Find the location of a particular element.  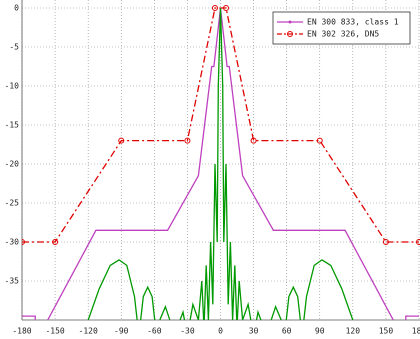

x-tick-label: -90 is located at coordinates (121, 331).